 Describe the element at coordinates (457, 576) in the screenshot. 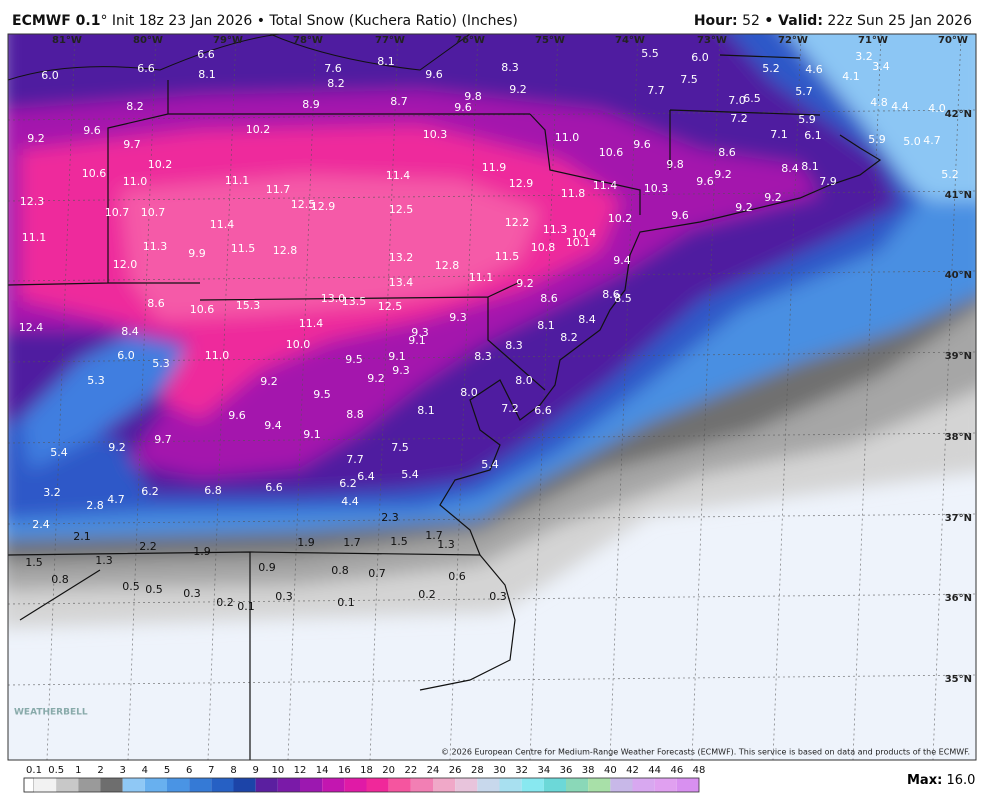

I see `snow-amount: 0.6` at that location.